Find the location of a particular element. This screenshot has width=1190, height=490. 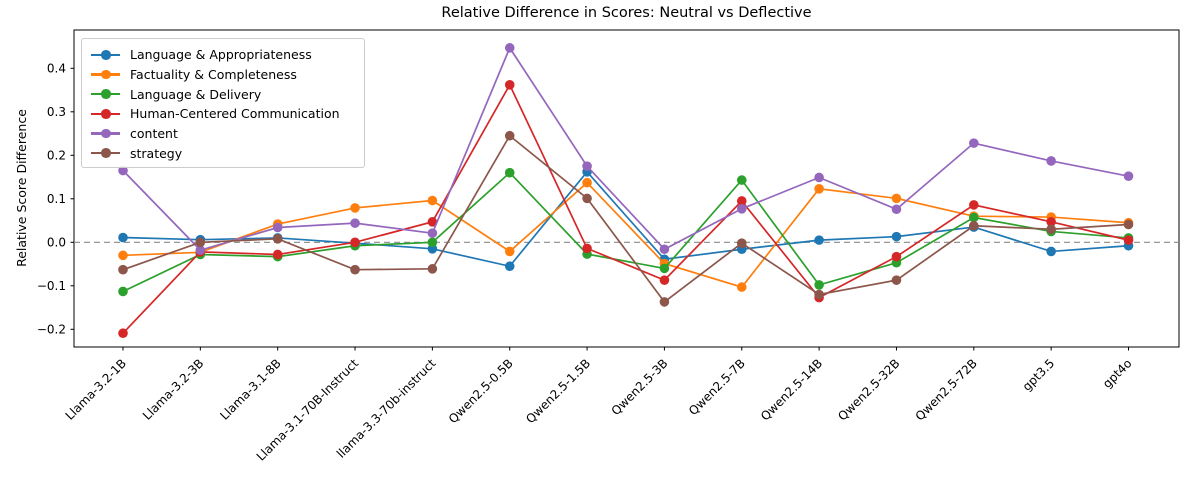

y-tick-label: 0.2 is located at coordinates (56, 156).